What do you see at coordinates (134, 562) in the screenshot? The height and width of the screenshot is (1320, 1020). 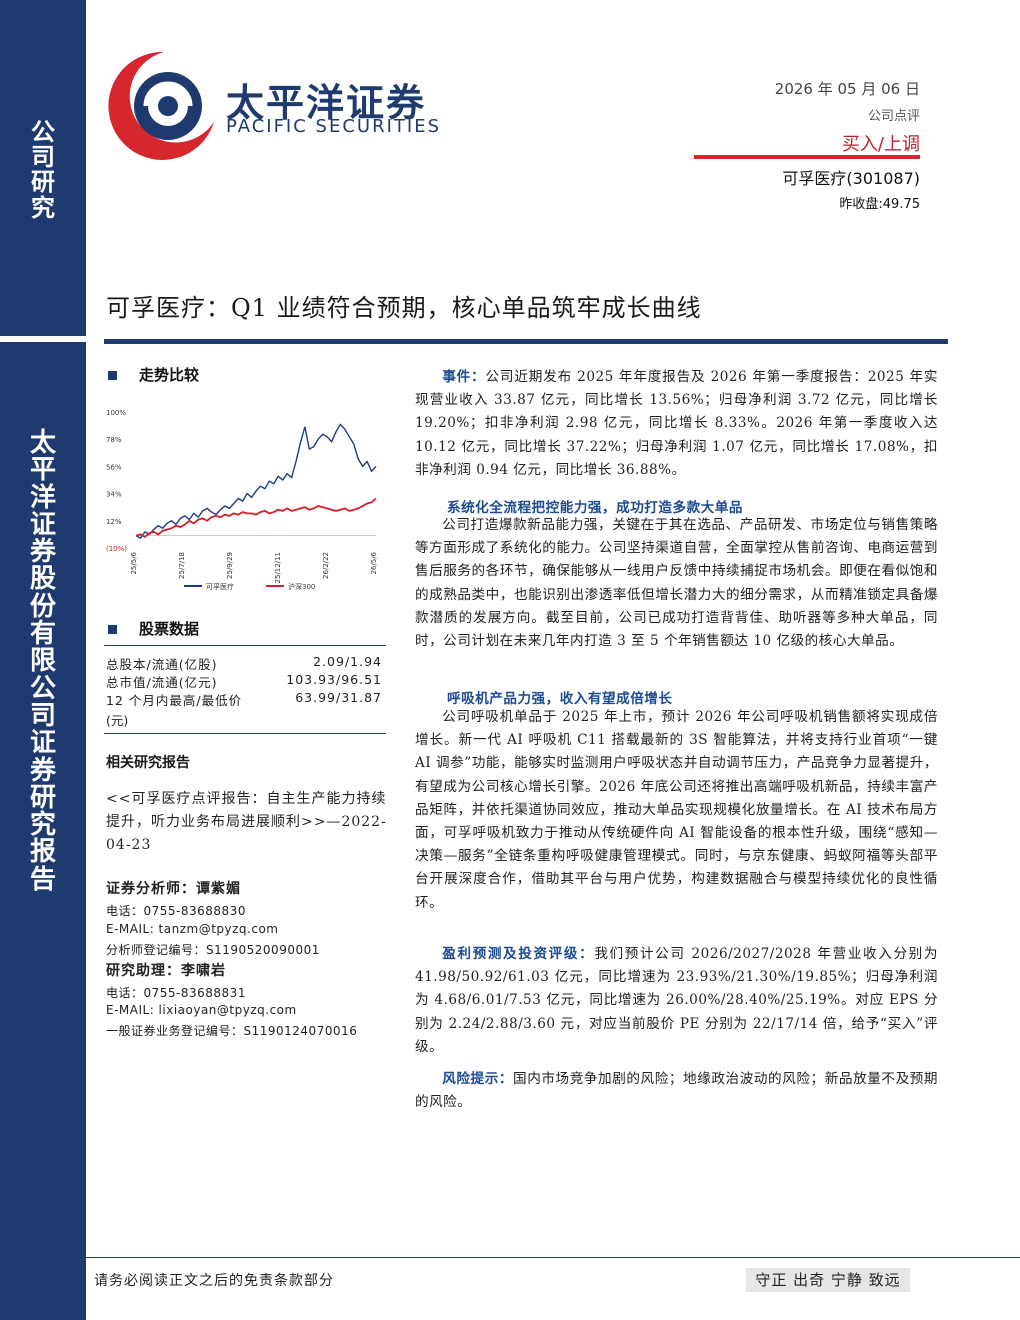 I see `x-tick-label: 25/5/6` at bounding box center [134, 562].